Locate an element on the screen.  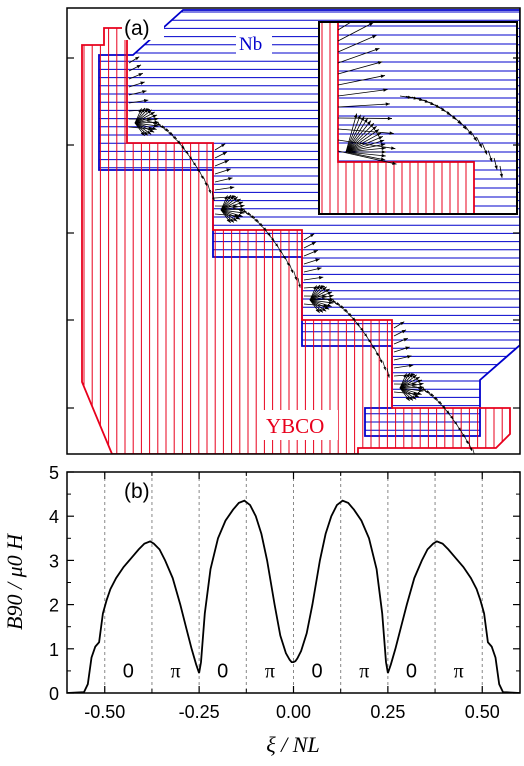
y-tick-label: 1 is located at coordinates (54, 650).